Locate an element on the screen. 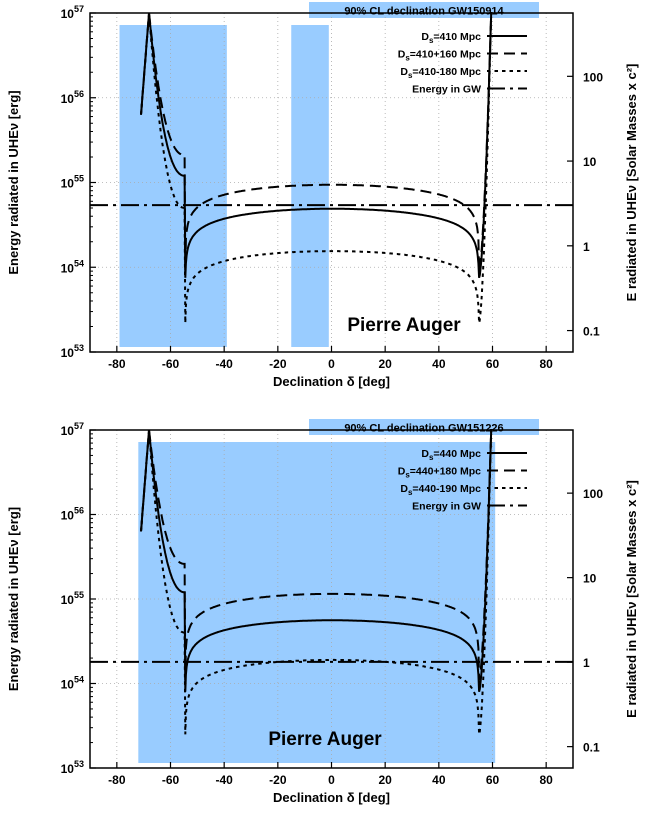 Image resolution: width=647 pixels, height=816 pixels. declination-band is located at coordinates (173, 186).